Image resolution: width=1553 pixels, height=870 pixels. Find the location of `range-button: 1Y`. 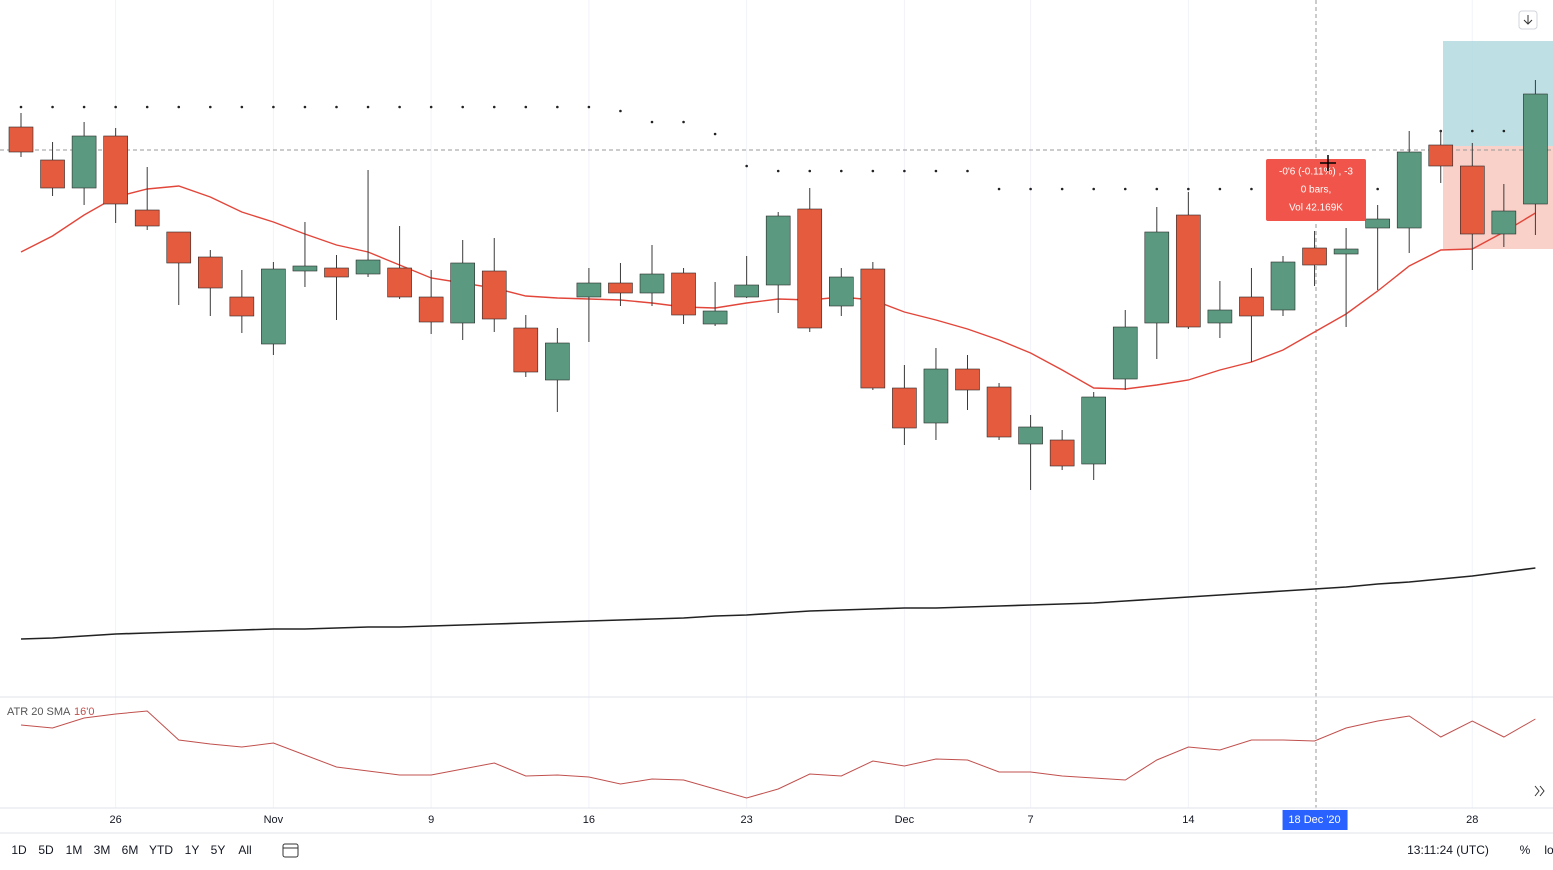

range-button: 1Y is located at coordinates (192, 850).